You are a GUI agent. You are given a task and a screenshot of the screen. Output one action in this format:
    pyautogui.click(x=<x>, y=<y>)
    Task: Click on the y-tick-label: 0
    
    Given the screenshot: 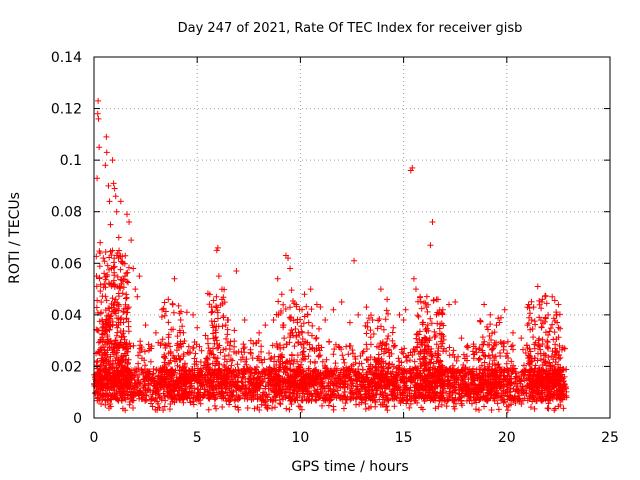 What is the action you would take?
    pyautogui.click(x=77, y=419)
    